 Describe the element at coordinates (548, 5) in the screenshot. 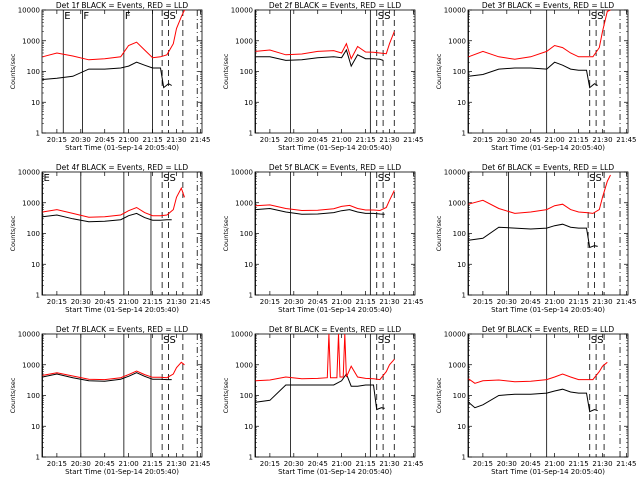

I see `panel-title: Det 3f BLACK = Events, RED = LLD` at that location.